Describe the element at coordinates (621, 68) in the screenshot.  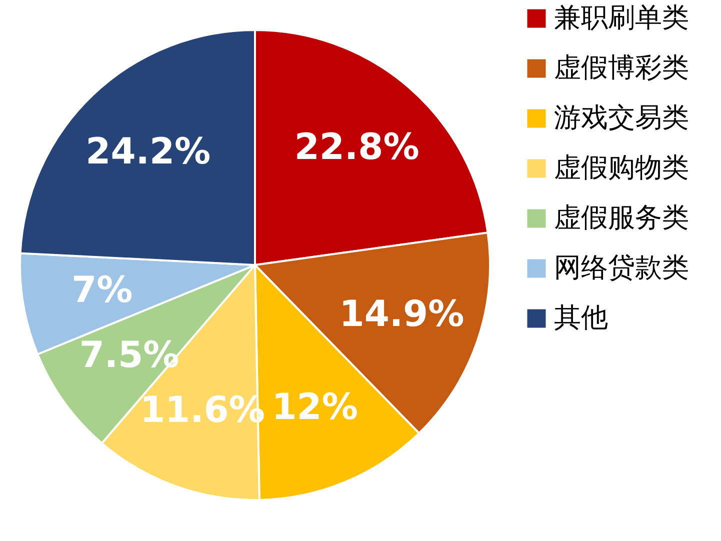
I see `legend-label: 虚假博彩类` at that location.